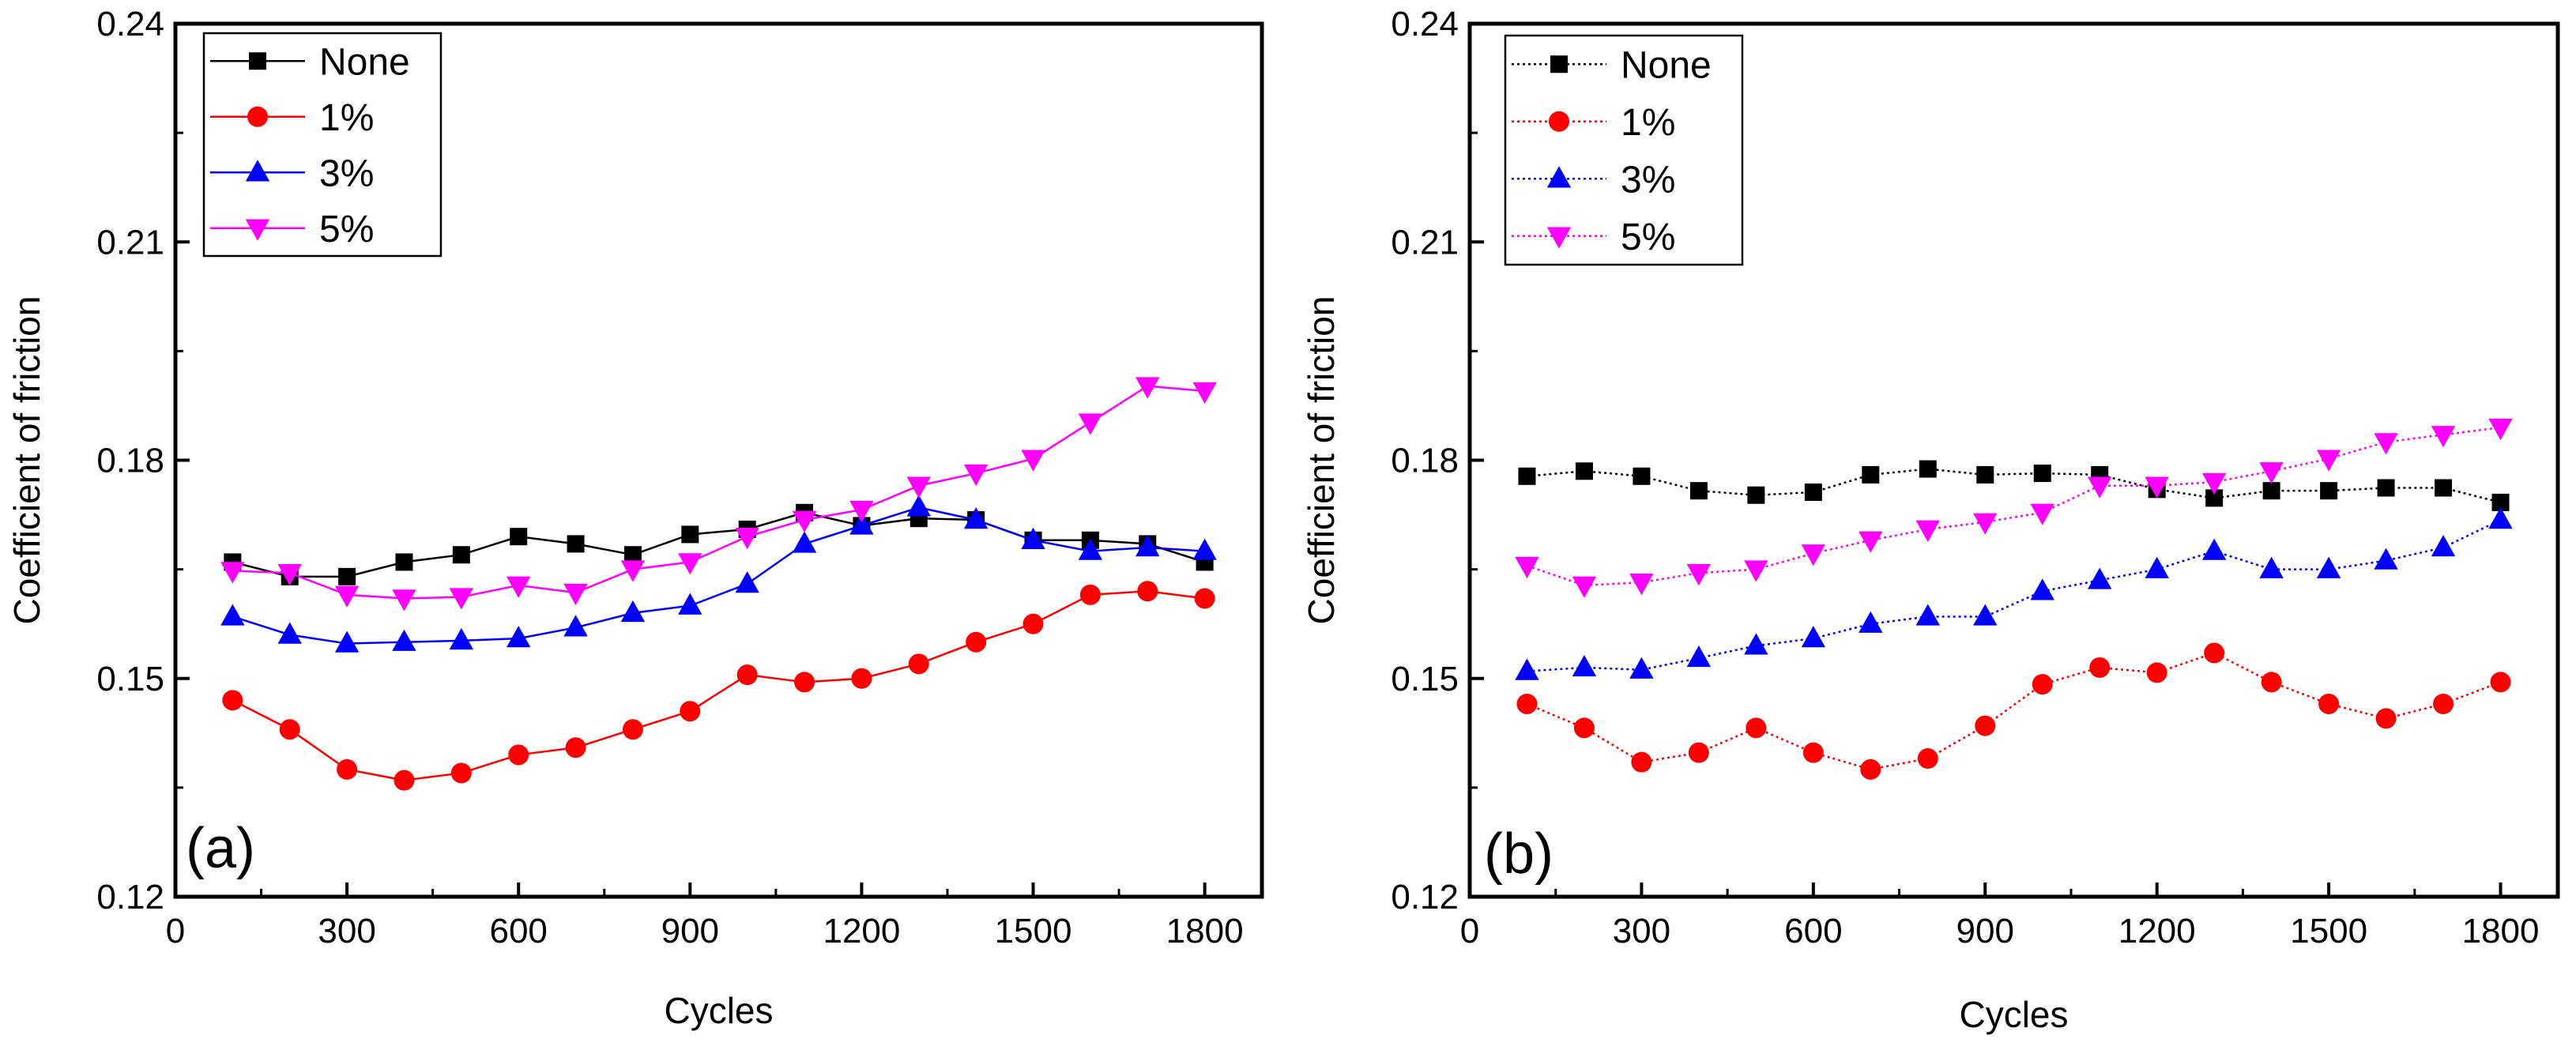 This screenshot has height=1050, width=2576. What do you see at coordinates (1648, 237) in the screenshot?
I see `legend-label: 5%` at bounding box center [1648, 237].